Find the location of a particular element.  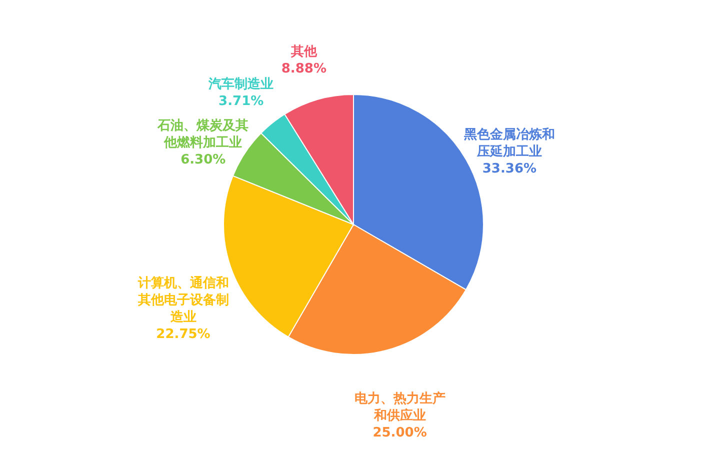

data-label: 3.71% is located at coordinates (241, 101).